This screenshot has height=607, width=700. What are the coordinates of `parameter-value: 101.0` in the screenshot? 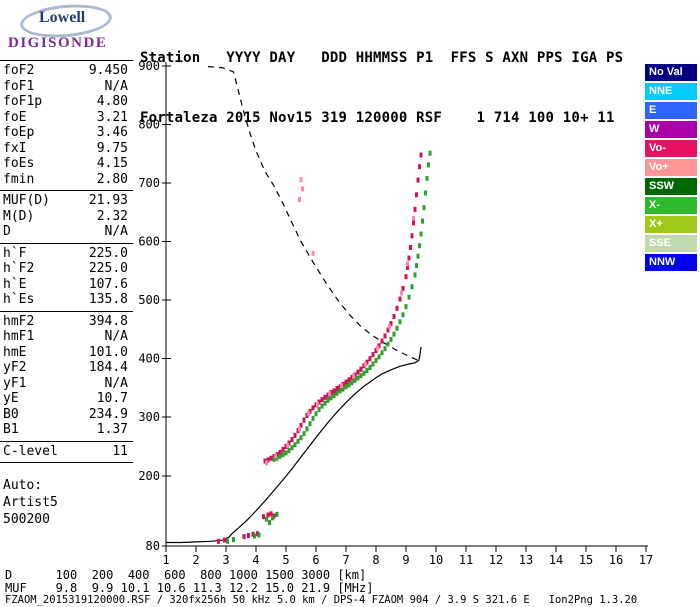 It's located at (108, 352).